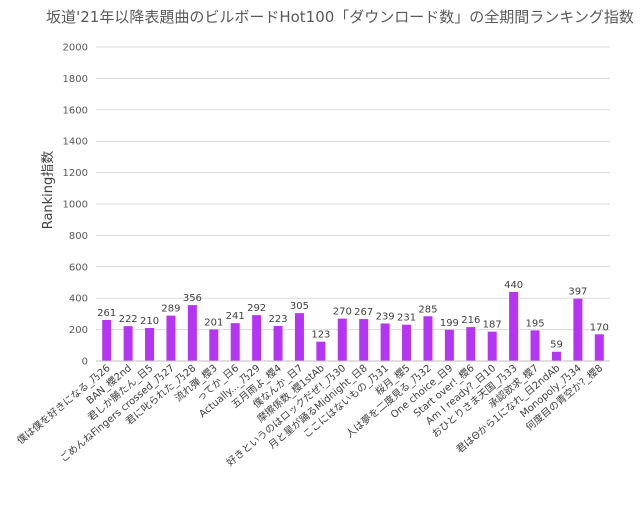 This screenshot has width=640, height=508. What do you see at coordinates (449, 323) in the screenshot?
I see `data-label: 199` at bounding box center [449, 323].